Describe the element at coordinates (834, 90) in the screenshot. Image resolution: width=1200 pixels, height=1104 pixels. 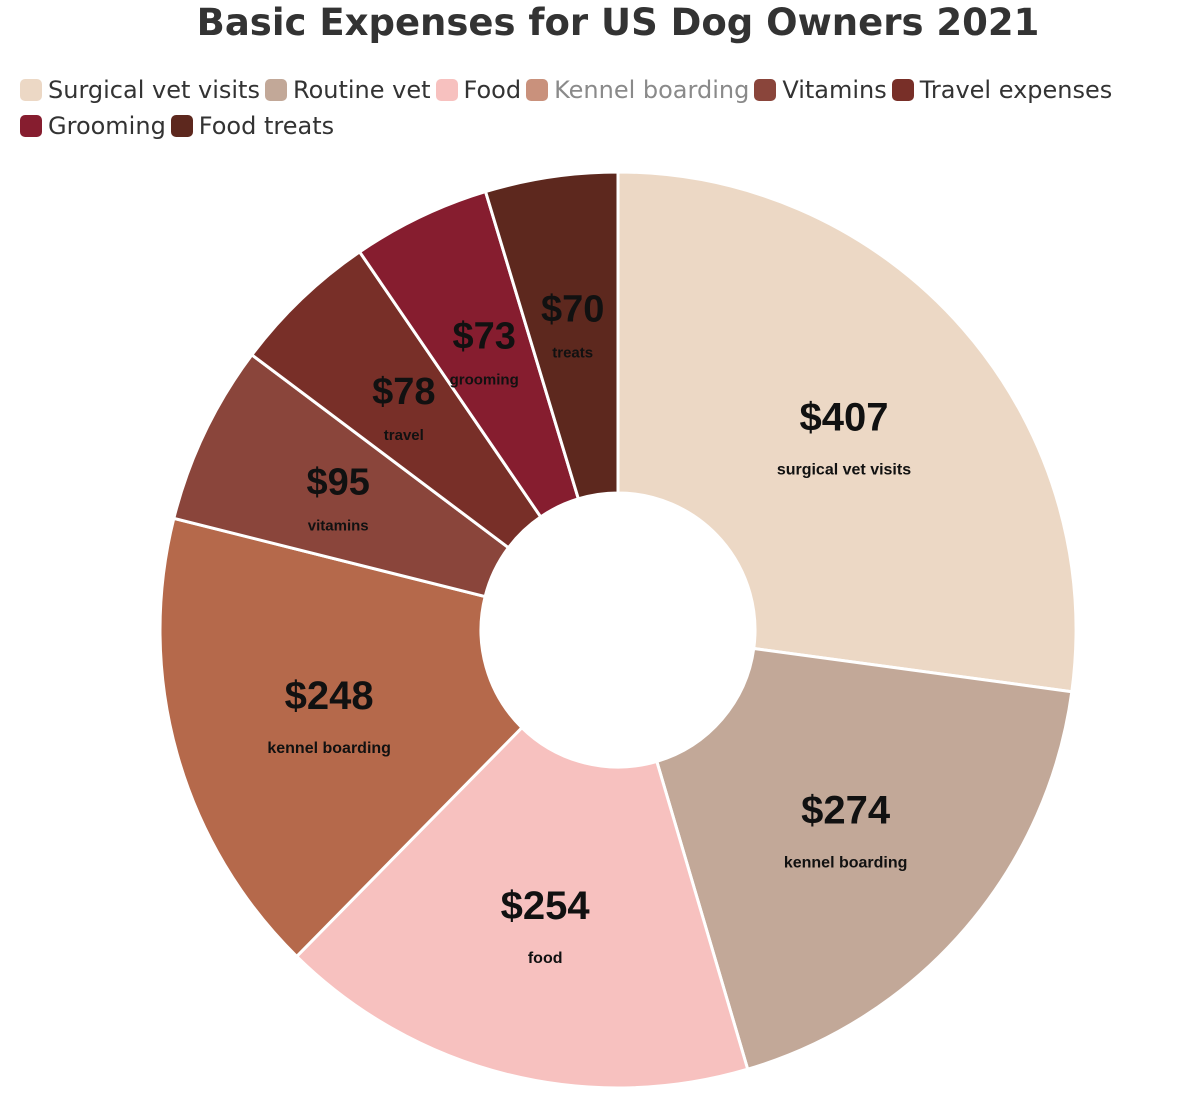
I see `legend-label: Vitamins` at that location.